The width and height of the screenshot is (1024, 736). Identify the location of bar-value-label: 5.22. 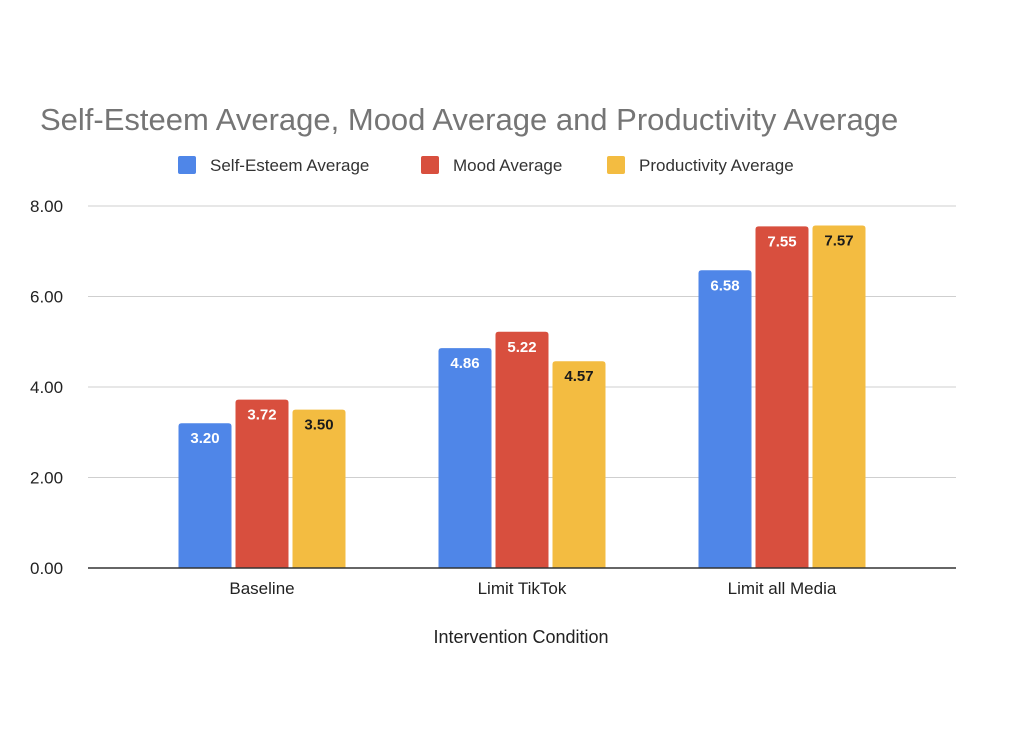
(521, 347).